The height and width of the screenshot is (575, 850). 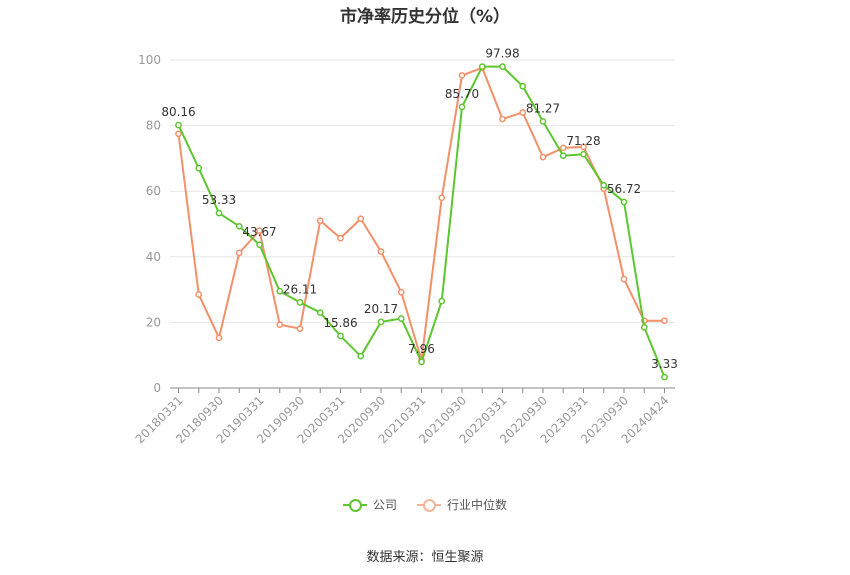 What do you see at coordinates (153, 257) in the screenshot?
I see `y-tick-label: 40` at bounding box center [153, 257].